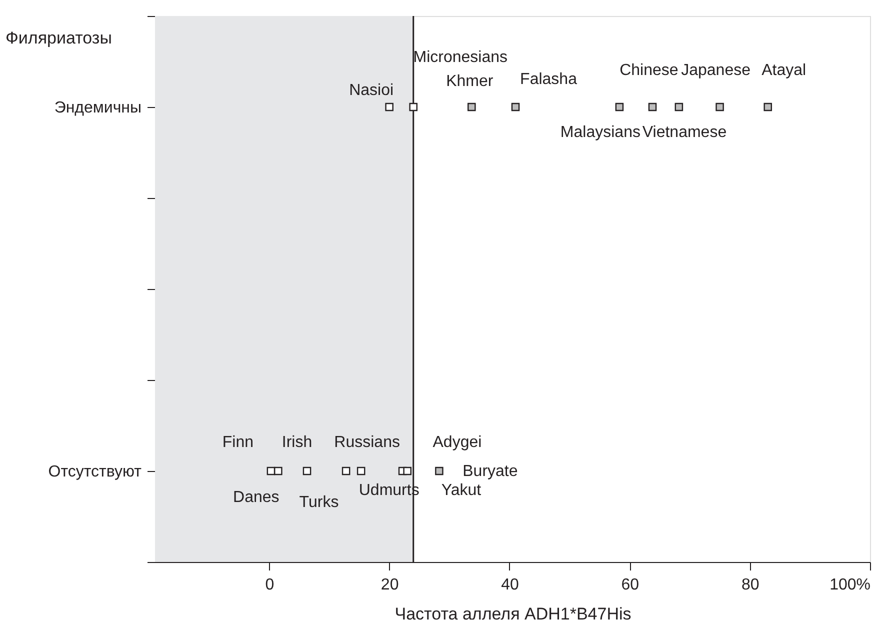  Describe the element at coordinates (649, 70) in the screenshot. I see `annotation: Chinese` at that location.